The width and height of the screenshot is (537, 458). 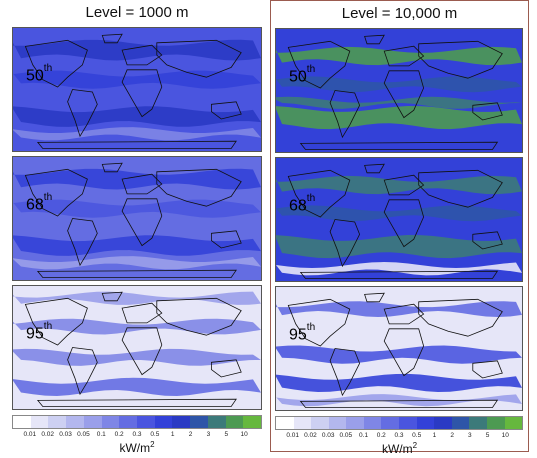 What do you see at coordinates (39, 203) in the screenshot?
I see `percentile-label: 68th` at bounding box center [39, 203].